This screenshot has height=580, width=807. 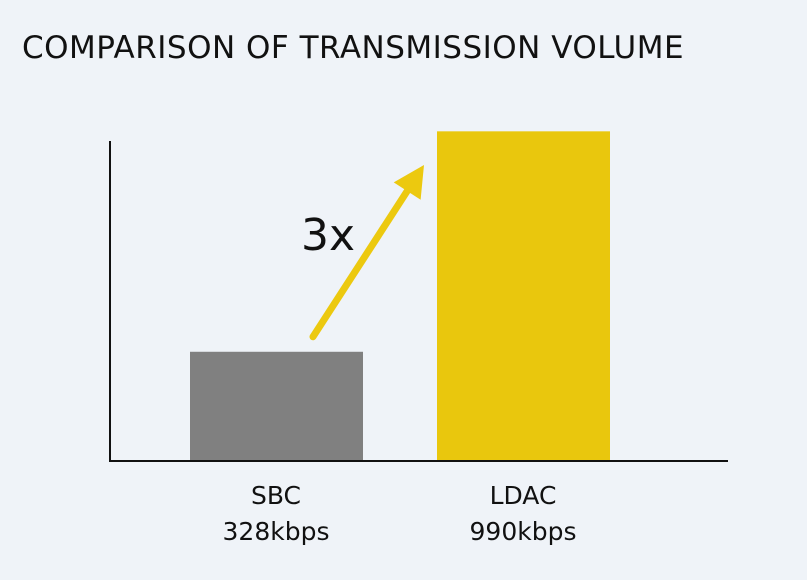 What do you see at coordinates (353, 48) in the screenshot?
I see `chart-title: COMPARISON OF TRANSMISSION VOLUME` at bounding box center [353, 48].